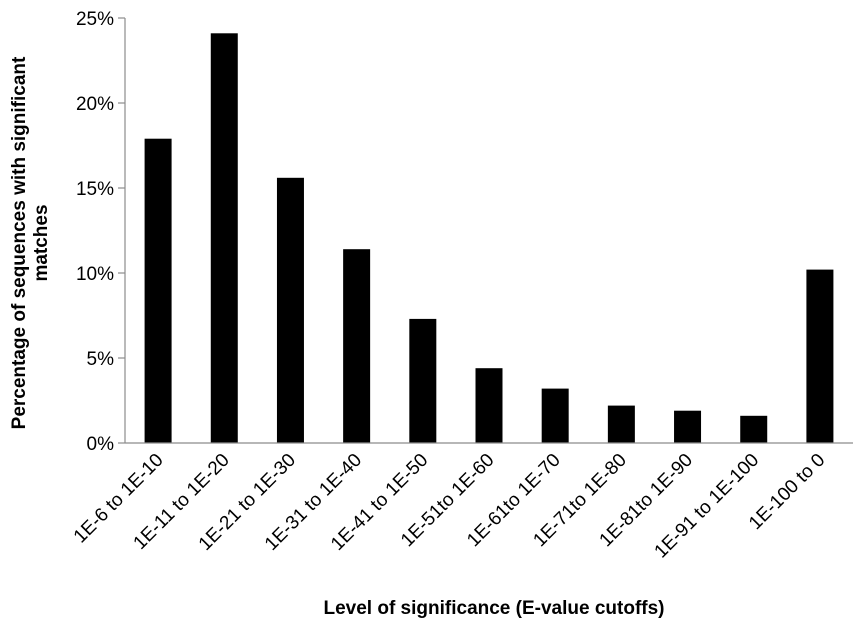 This screenshot has width=854, height=622. Describe the element at coordinates (101, 359) in the screenshot. I see `y-tick-label: 5%` at that location.